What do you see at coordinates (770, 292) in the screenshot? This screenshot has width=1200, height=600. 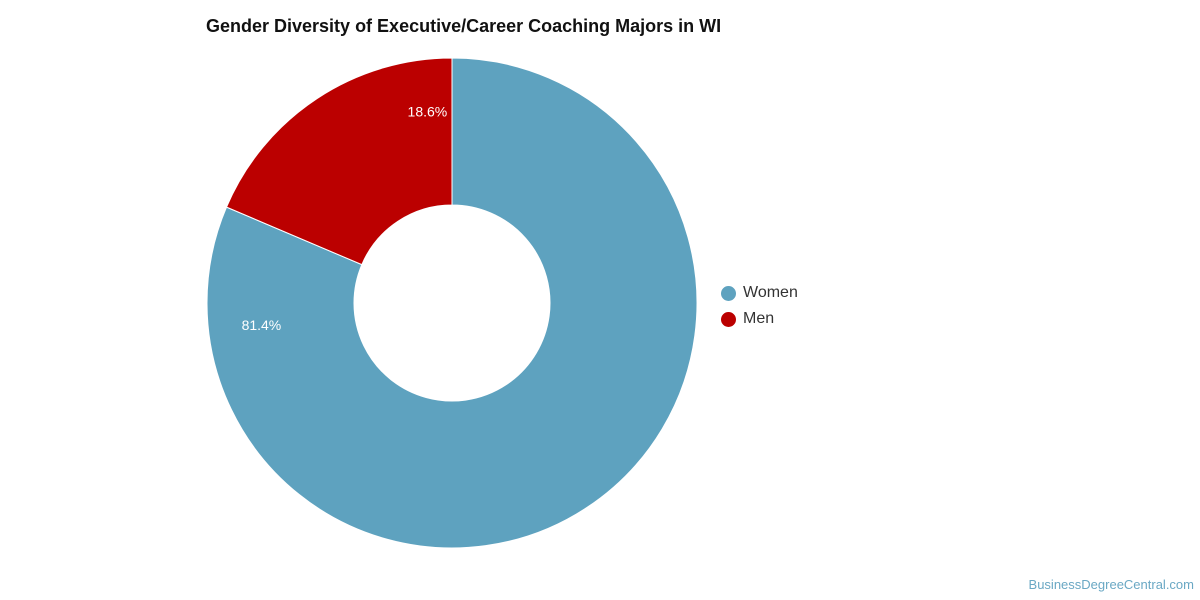 I see `legend-label-women: Women` at bounding box center [770, 292].